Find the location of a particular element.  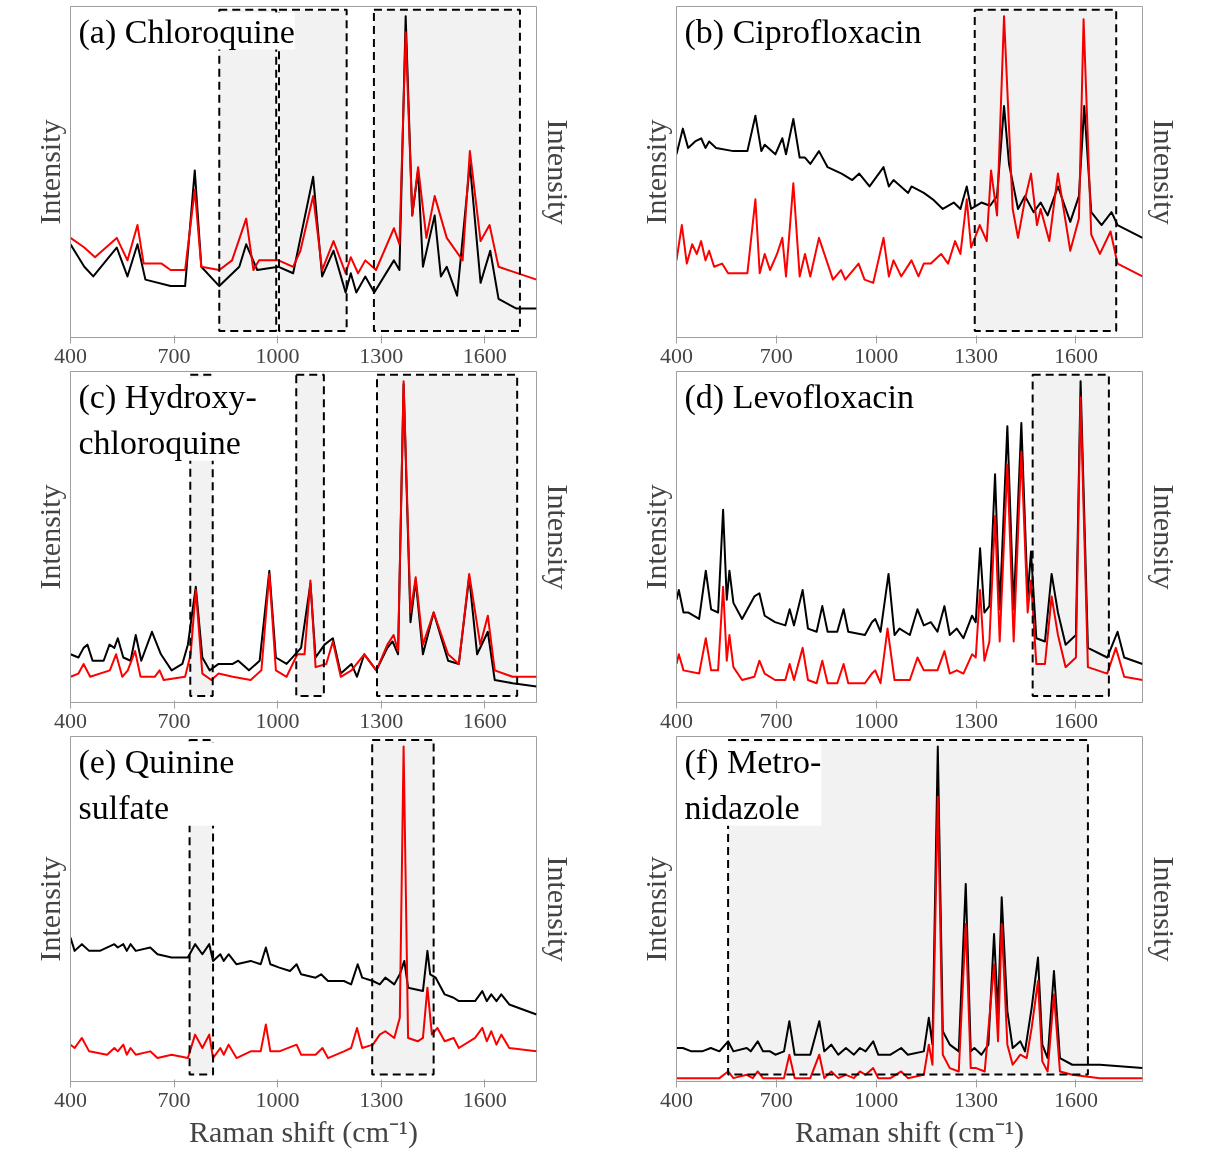

chart-title: (d) Levofloxacin is located at coordinates (799, 396).